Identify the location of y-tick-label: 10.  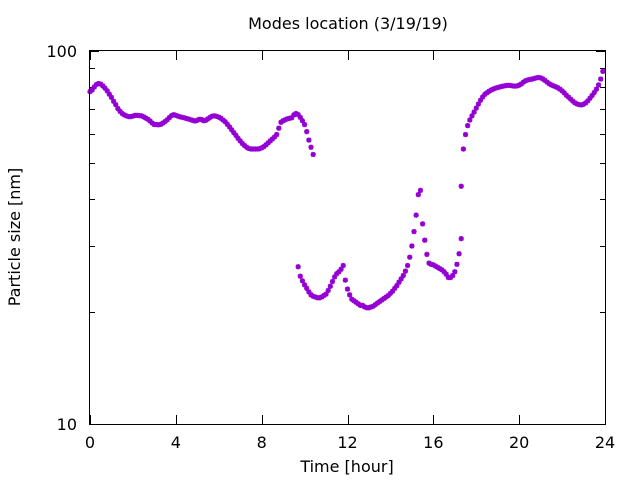
(67, 424).